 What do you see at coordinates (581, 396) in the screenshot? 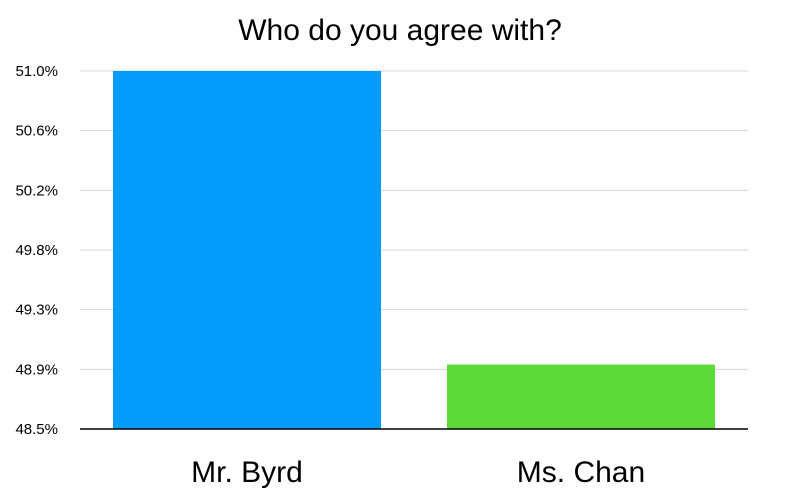
I see `bar-ms-chan` at bounding box center [581, 396].